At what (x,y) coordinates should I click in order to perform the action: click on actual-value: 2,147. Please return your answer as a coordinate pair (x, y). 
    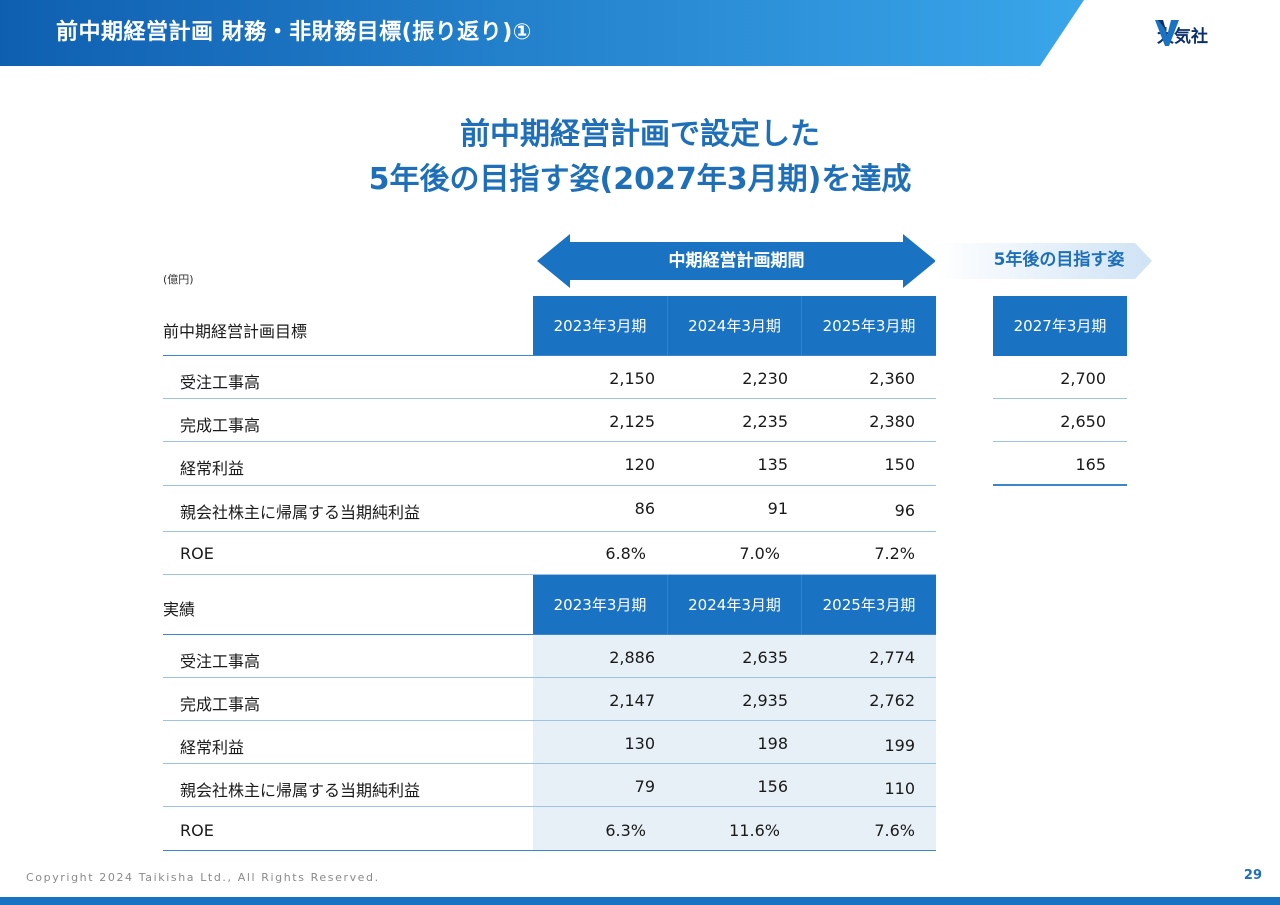
    Looking at the image, I should click on (632, 700).